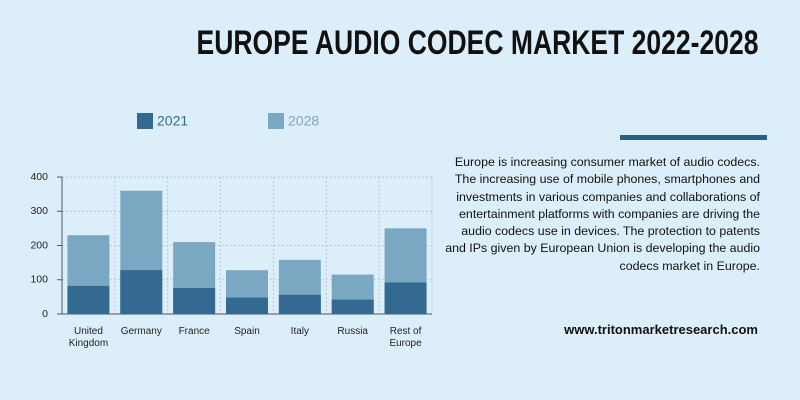 The height and width of the screenshot is (400, 800). What do you see at coordinates (39, 245) in the screenshot?
I see `y-tick-label: 200` at bounding box center [39, 245].